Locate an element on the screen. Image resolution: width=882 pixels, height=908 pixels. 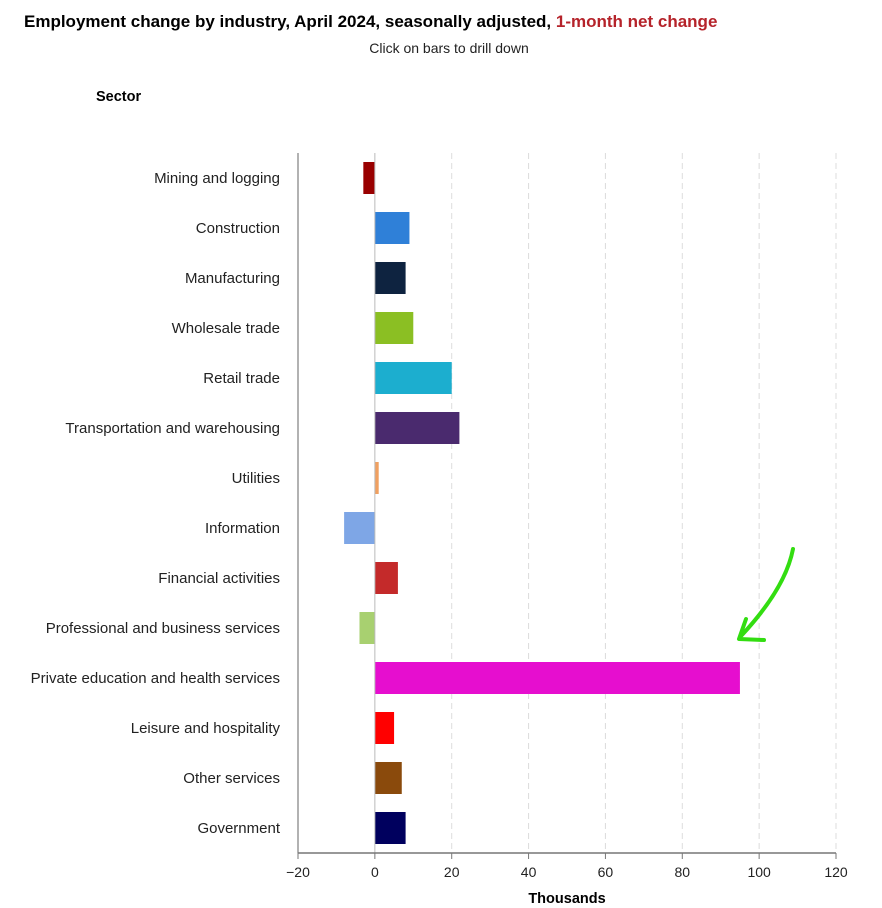
arrow-stem is located at coordinates (767, 592).